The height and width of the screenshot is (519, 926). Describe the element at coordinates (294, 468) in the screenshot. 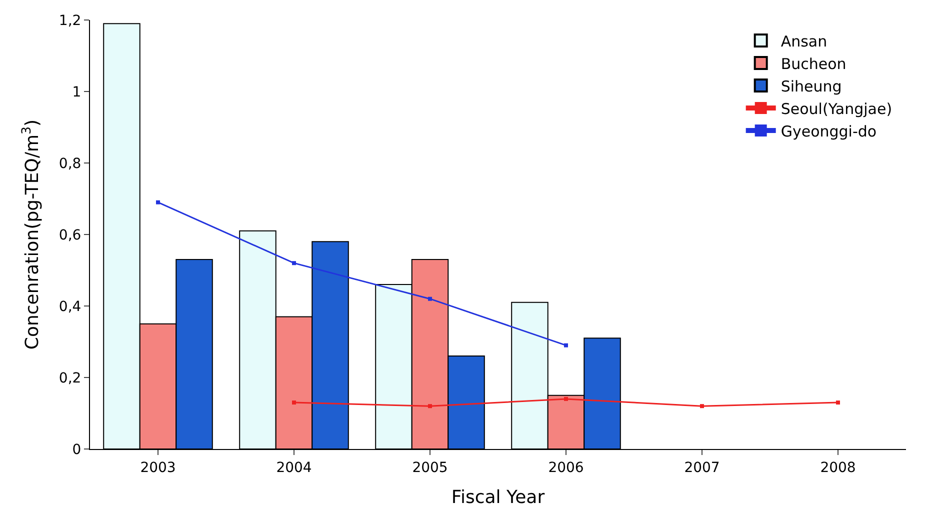

I see `x-tick-label: 2004` at that location.